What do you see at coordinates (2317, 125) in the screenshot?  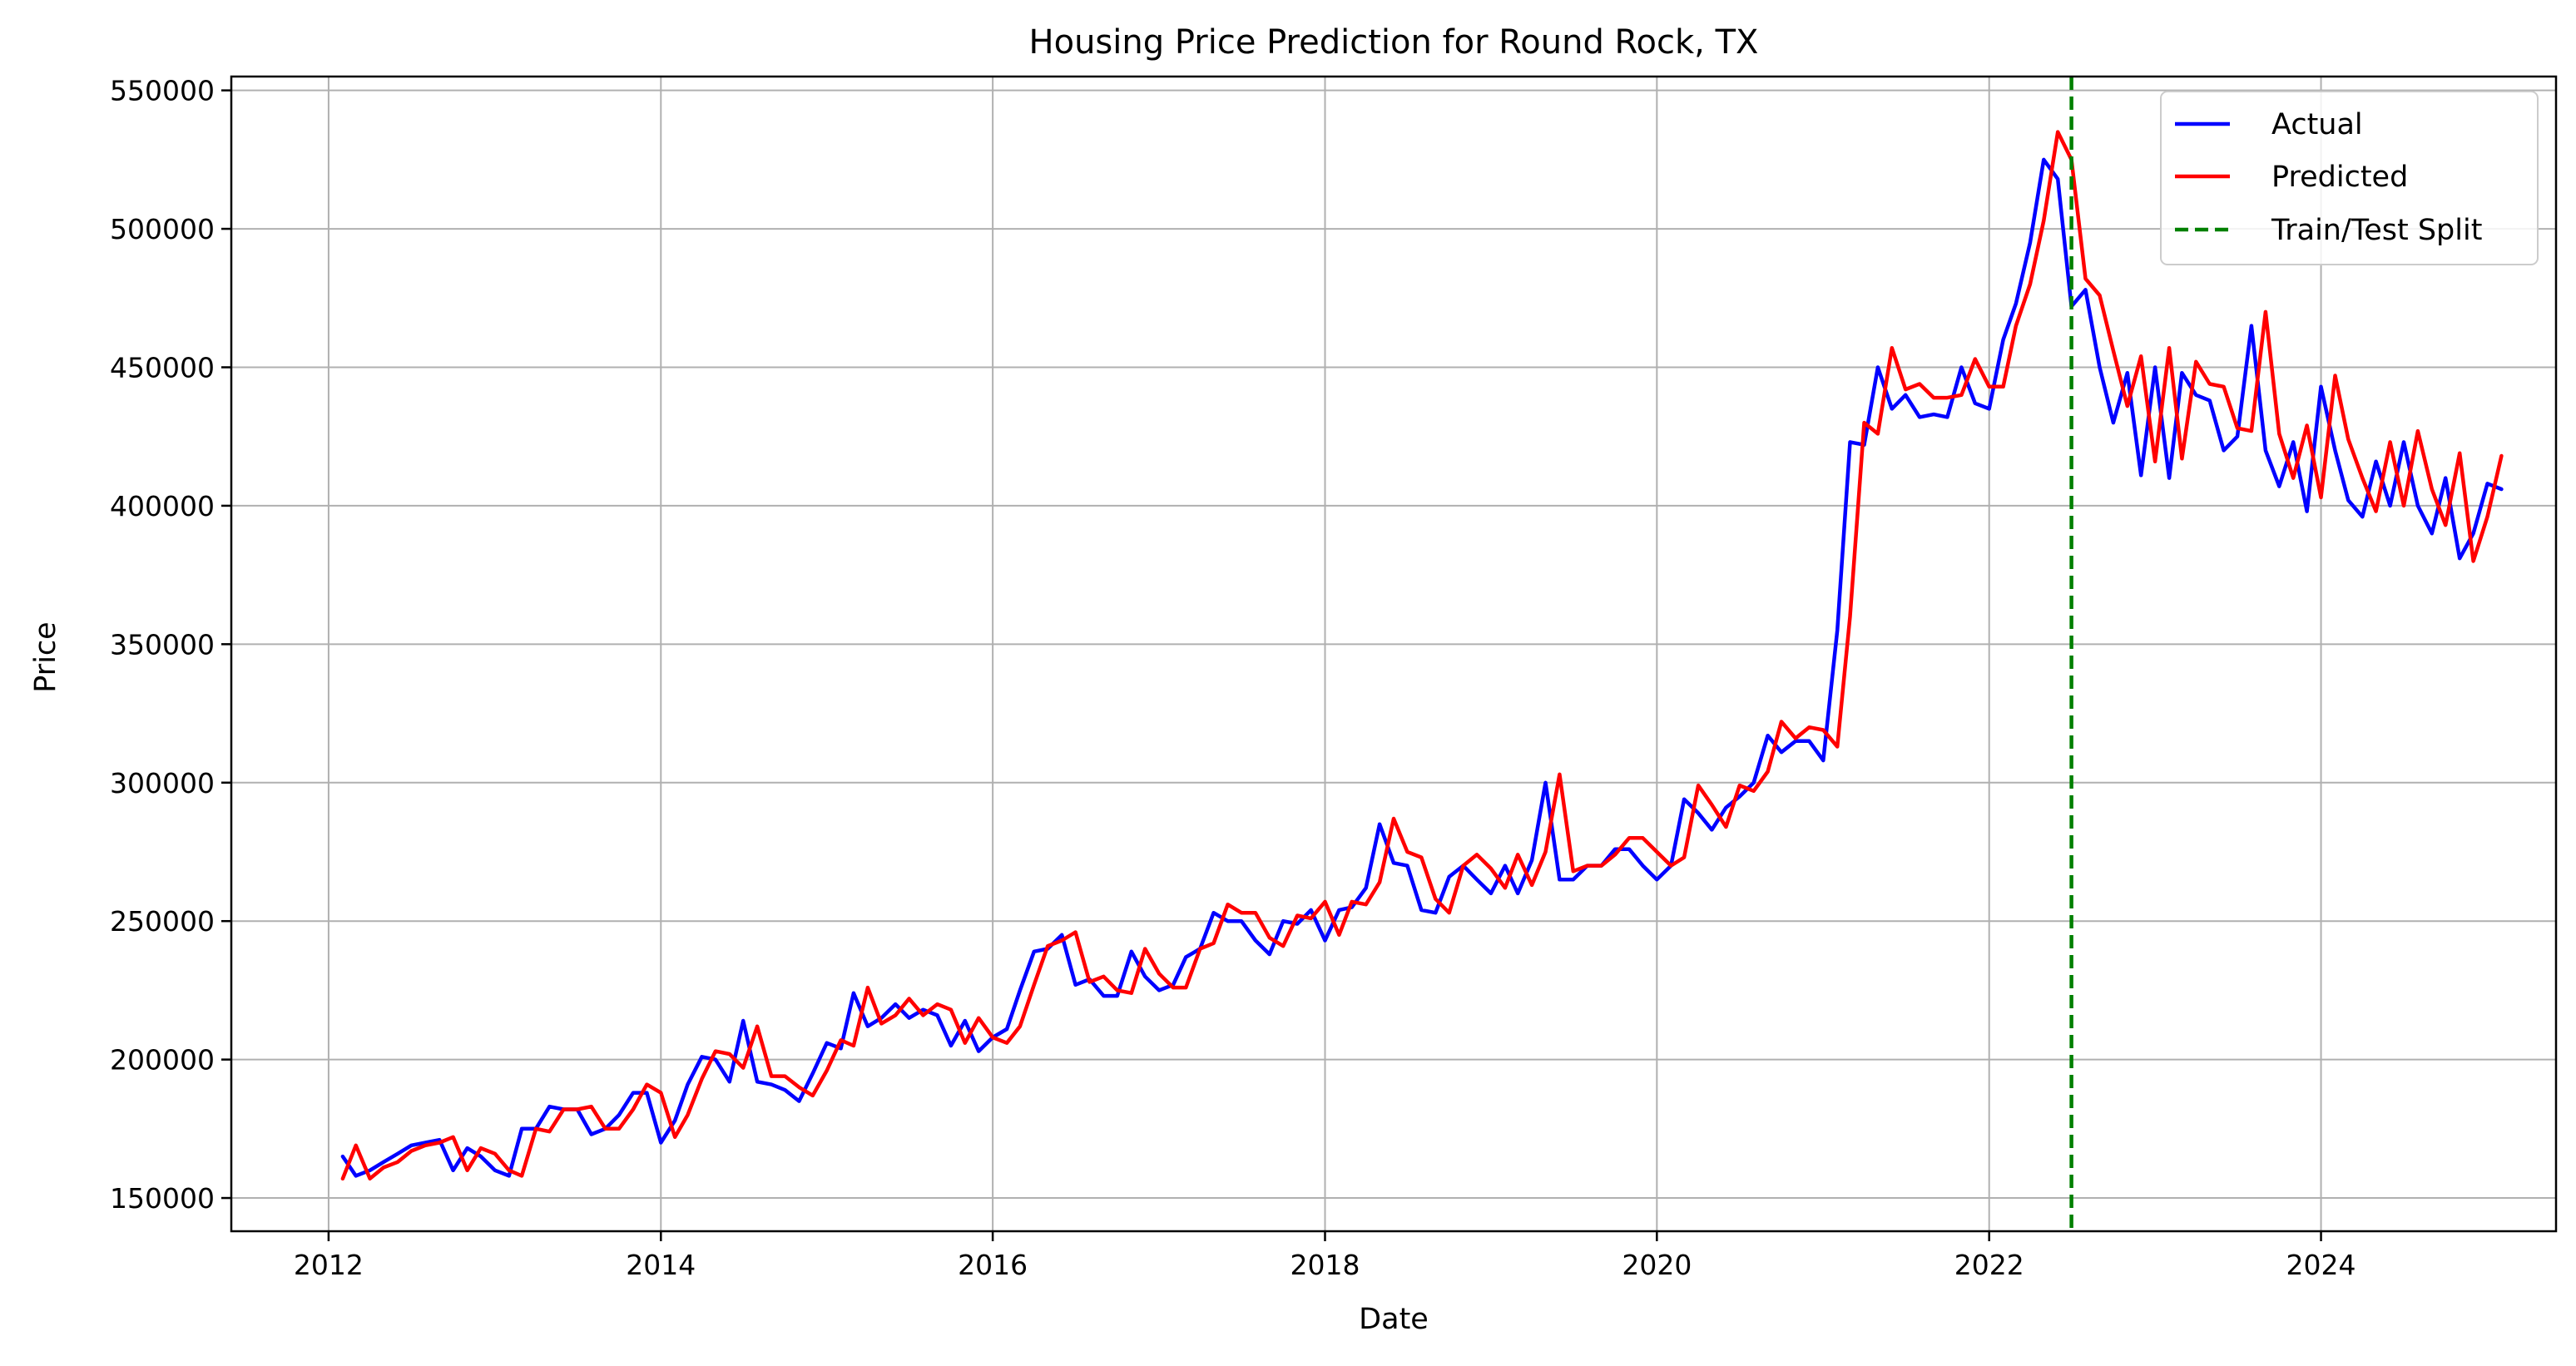 I see `legend-actual-label: Actual` at bounding box center [2317, 125].